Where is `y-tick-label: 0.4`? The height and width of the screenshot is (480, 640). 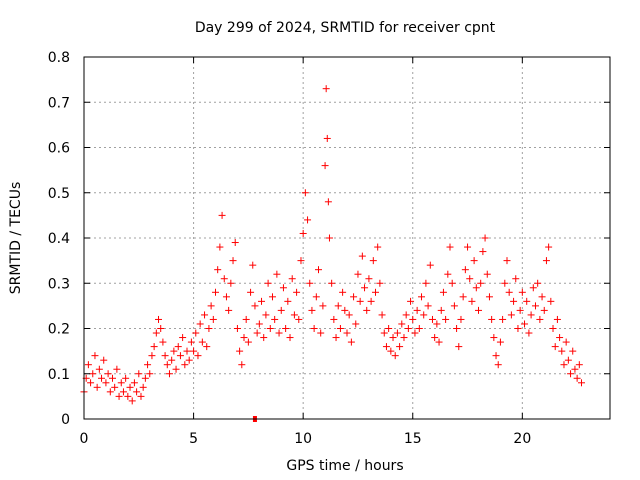
y-tick-label: 0.4 is located at coordinates (59, 239).